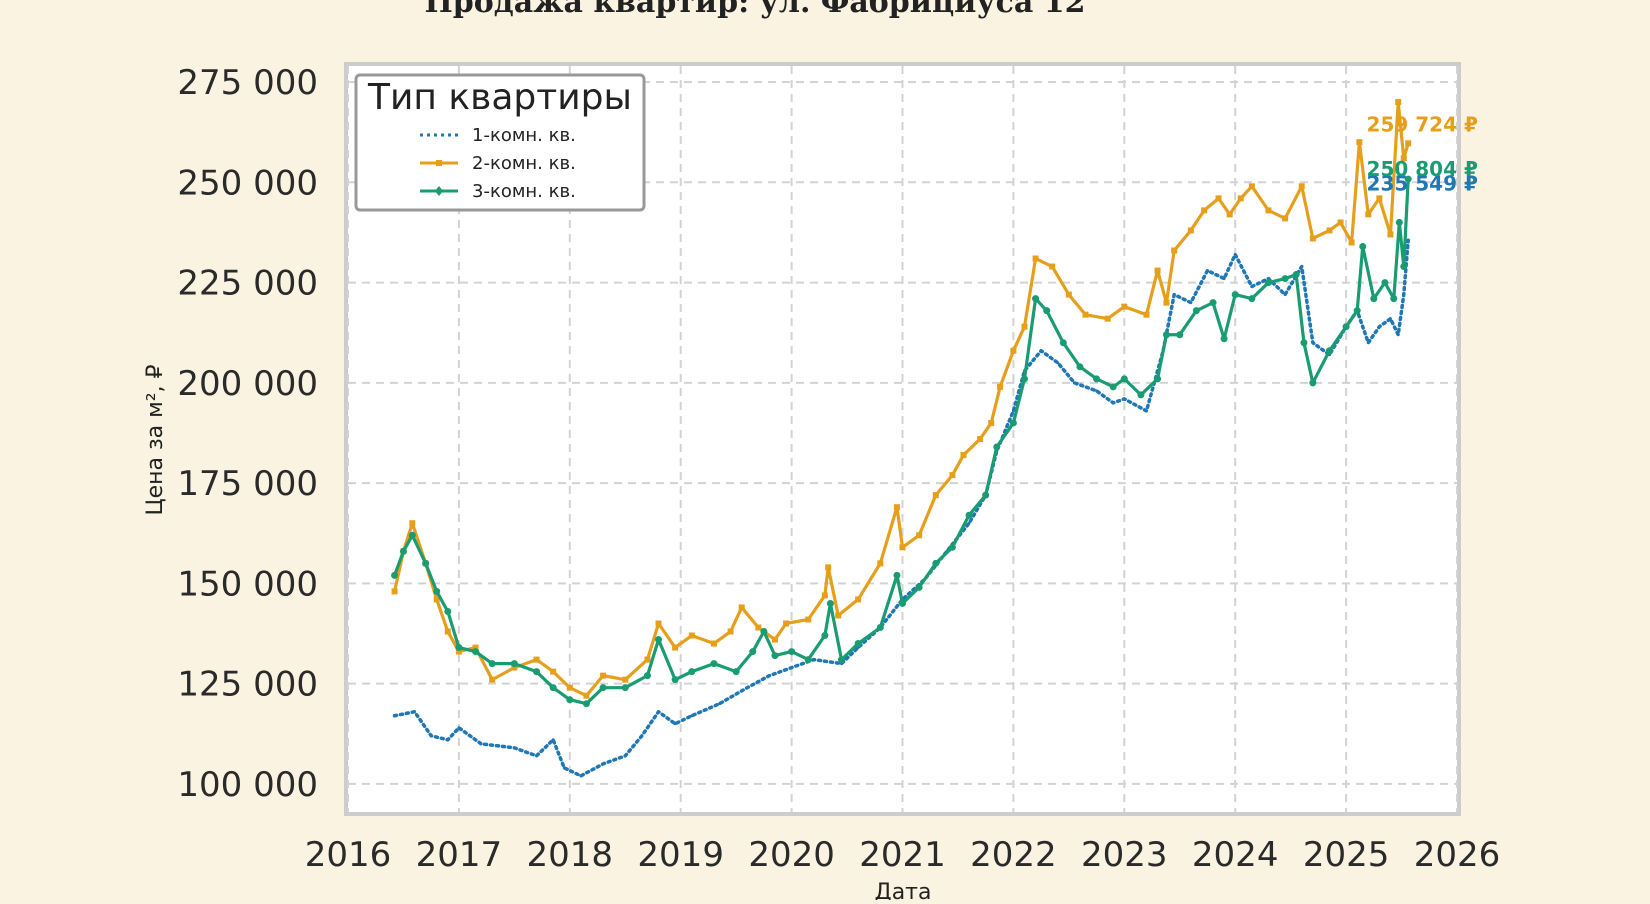 The height and width of the screenshot is (904, 1650). What do you see at coordinates (1457, 855) in the screenshot?
I see `x-tick-label: 2026` at bounding box center [1457, 855].